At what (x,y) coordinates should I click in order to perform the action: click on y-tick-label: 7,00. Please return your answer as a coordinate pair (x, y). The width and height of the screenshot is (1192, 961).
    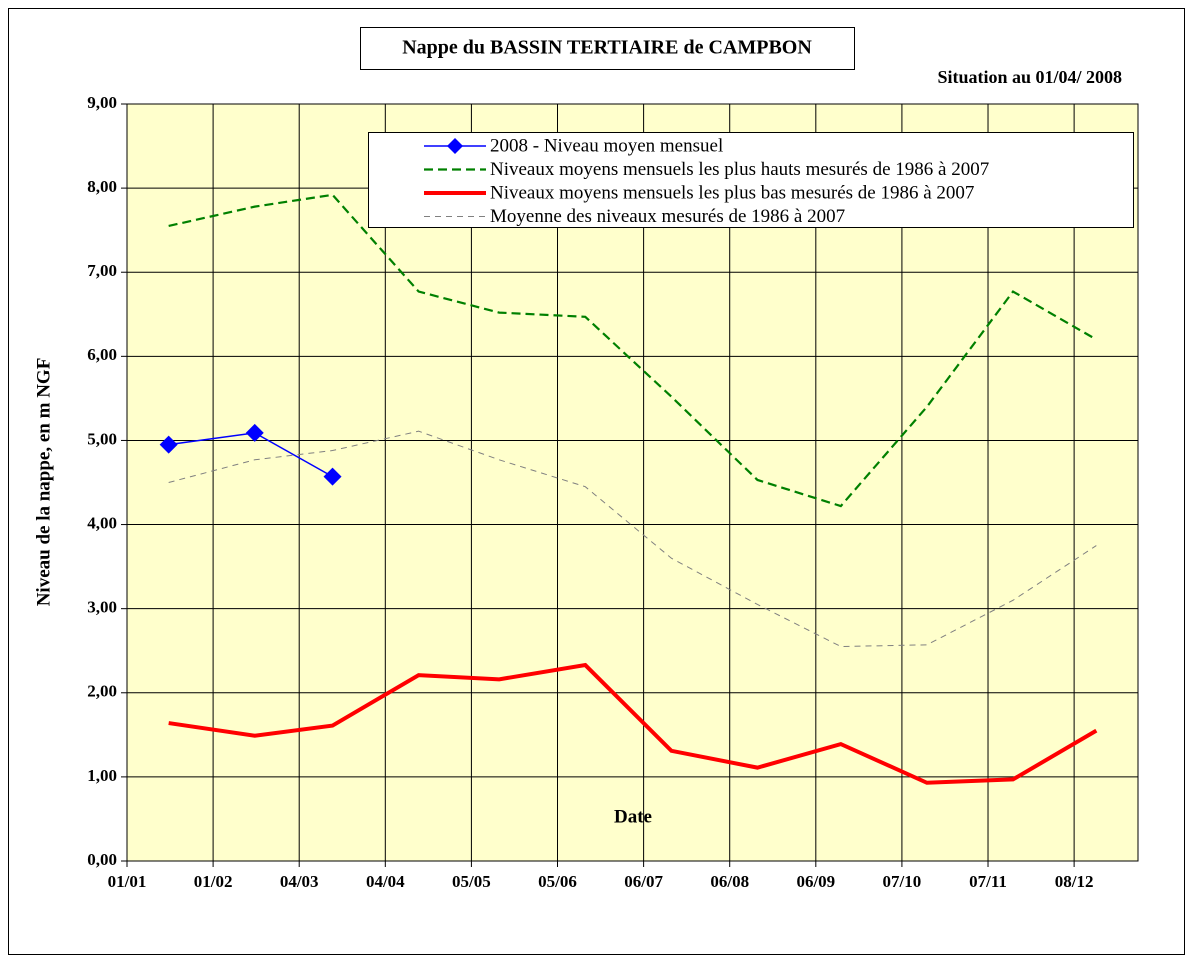
    Looking at the image, I should click on (102, 270).